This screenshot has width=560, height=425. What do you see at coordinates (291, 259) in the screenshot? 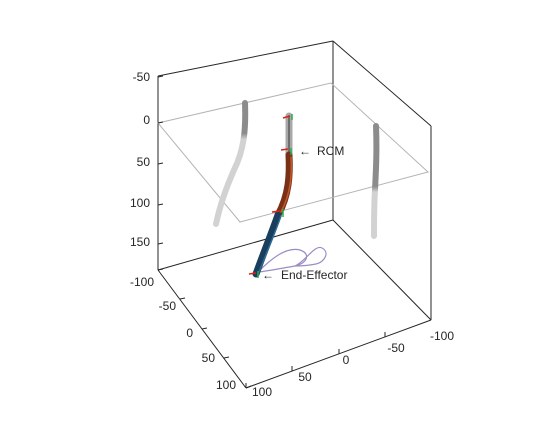
I see `end-effector-trajectory` at bounding box center [291, 259].